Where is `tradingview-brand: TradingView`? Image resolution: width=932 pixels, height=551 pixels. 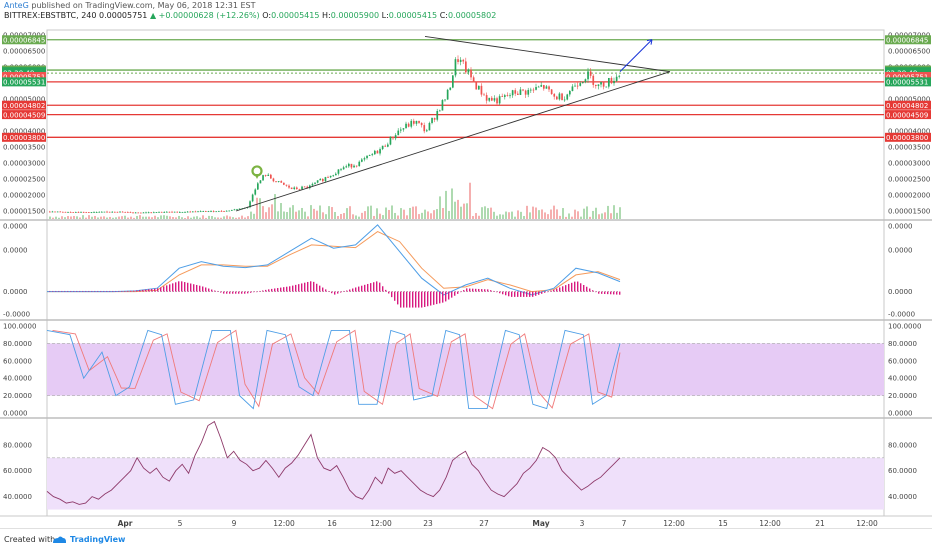 tradingview-brand: TradingView is located at coordinates (98, 539).